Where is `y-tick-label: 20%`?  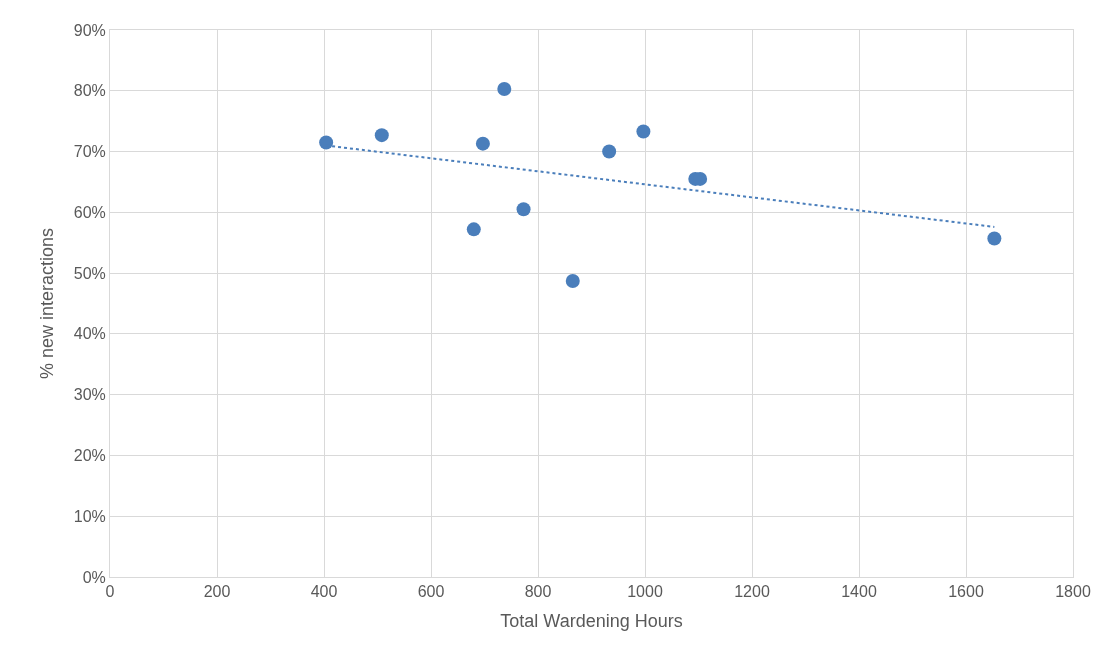
y-tick-label: 20% is located at coordinates (89, 456).